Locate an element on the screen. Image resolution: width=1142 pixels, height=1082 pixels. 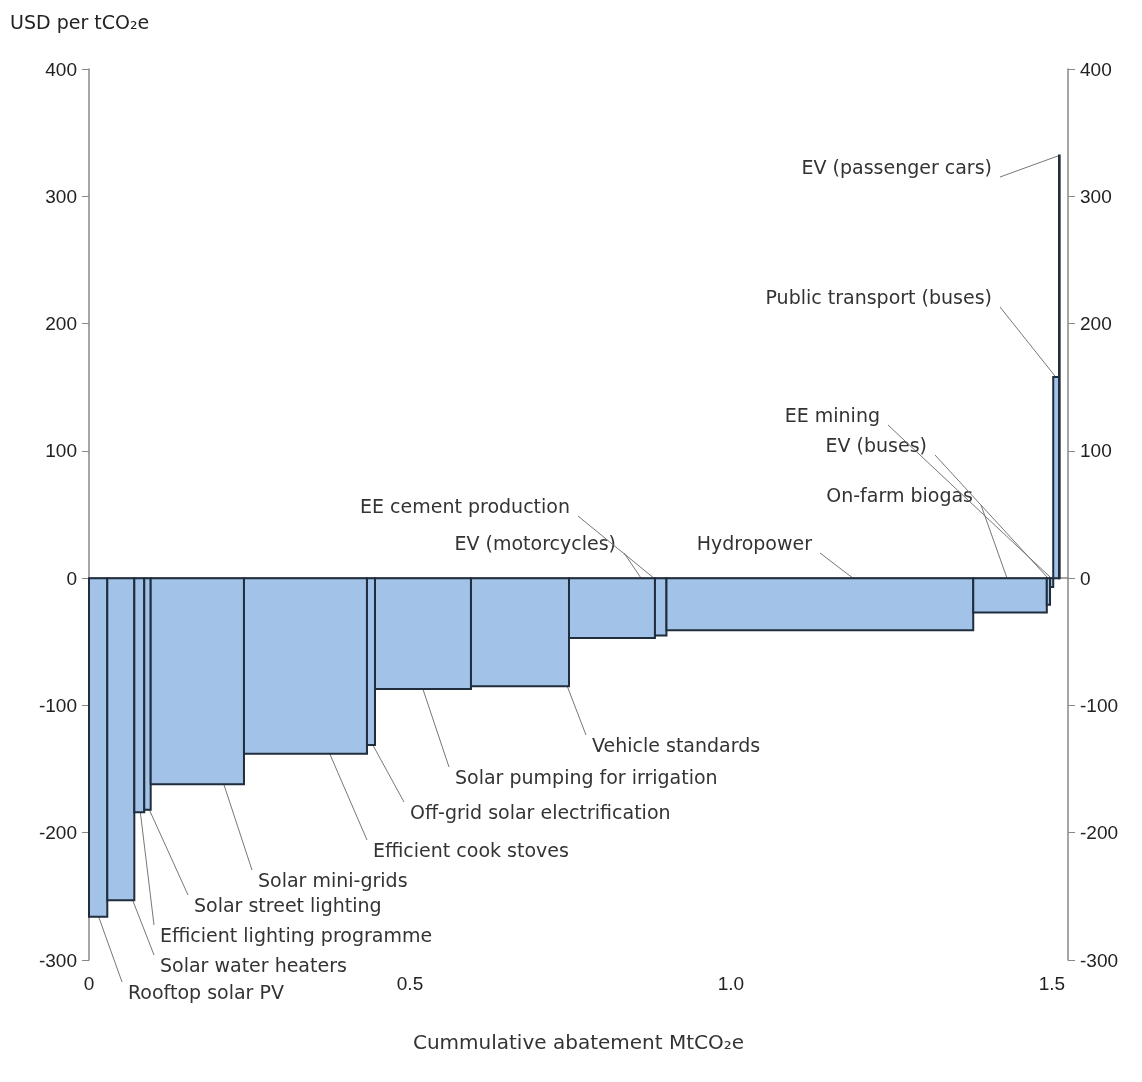
annotation: On-farm biogas is located at coordinates (899, 495).